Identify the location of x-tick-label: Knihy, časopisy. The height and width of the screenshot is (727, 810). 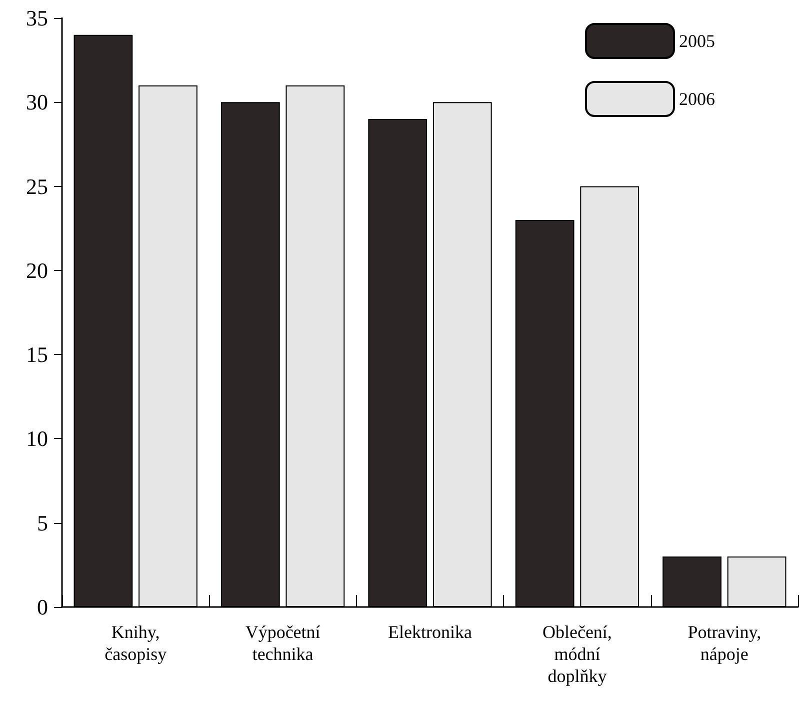
(135, 643).